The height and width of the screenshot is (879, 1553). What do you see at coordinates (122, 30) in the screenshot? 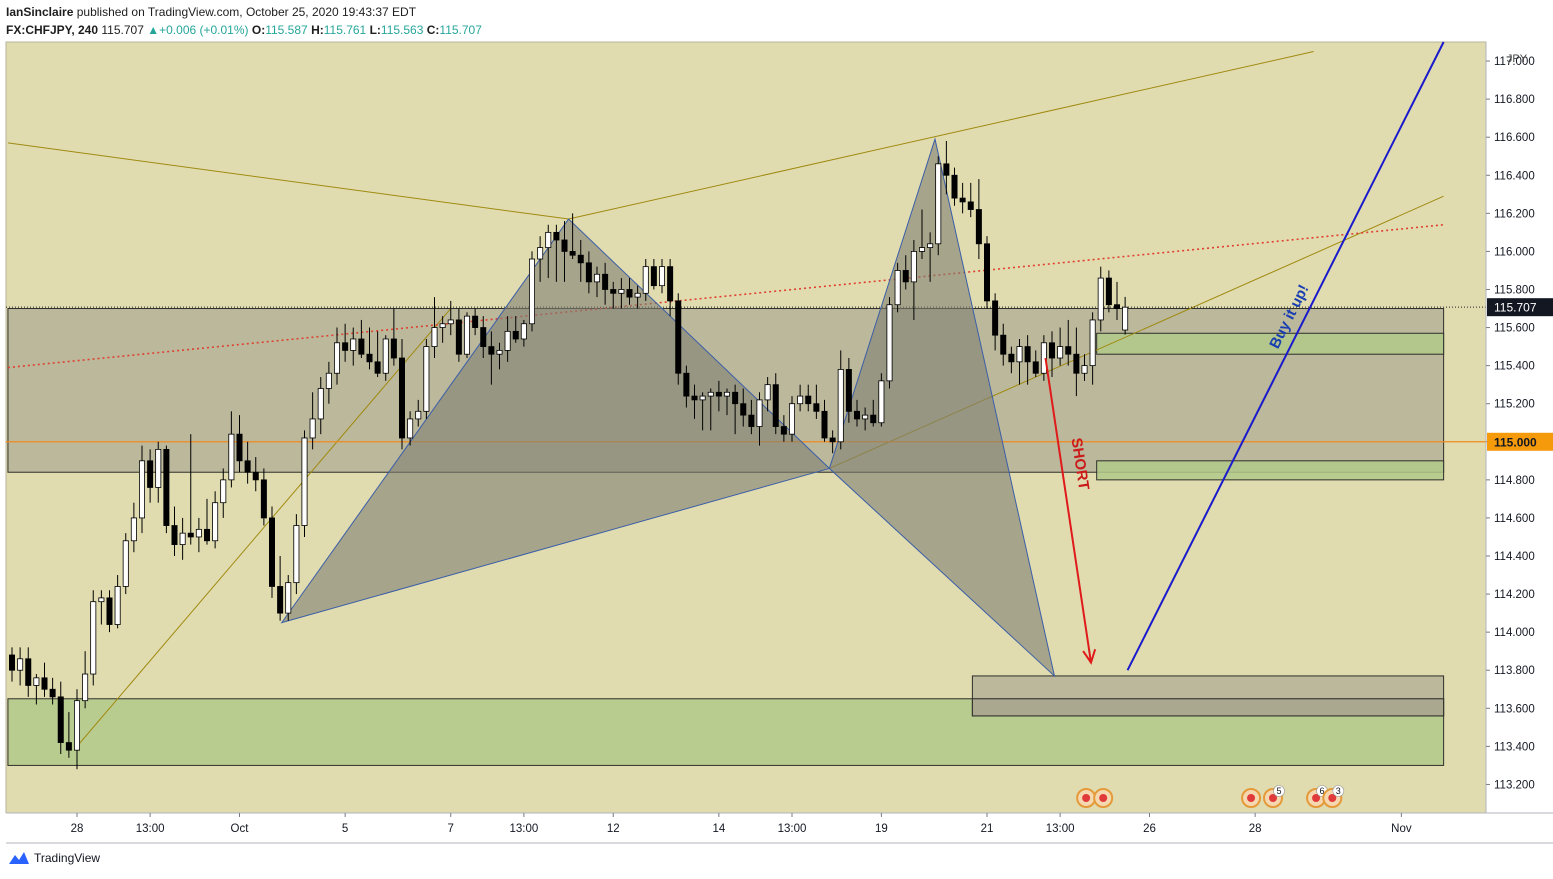
I see `last-price-value: 115.707` at bounding box center [122, 30].